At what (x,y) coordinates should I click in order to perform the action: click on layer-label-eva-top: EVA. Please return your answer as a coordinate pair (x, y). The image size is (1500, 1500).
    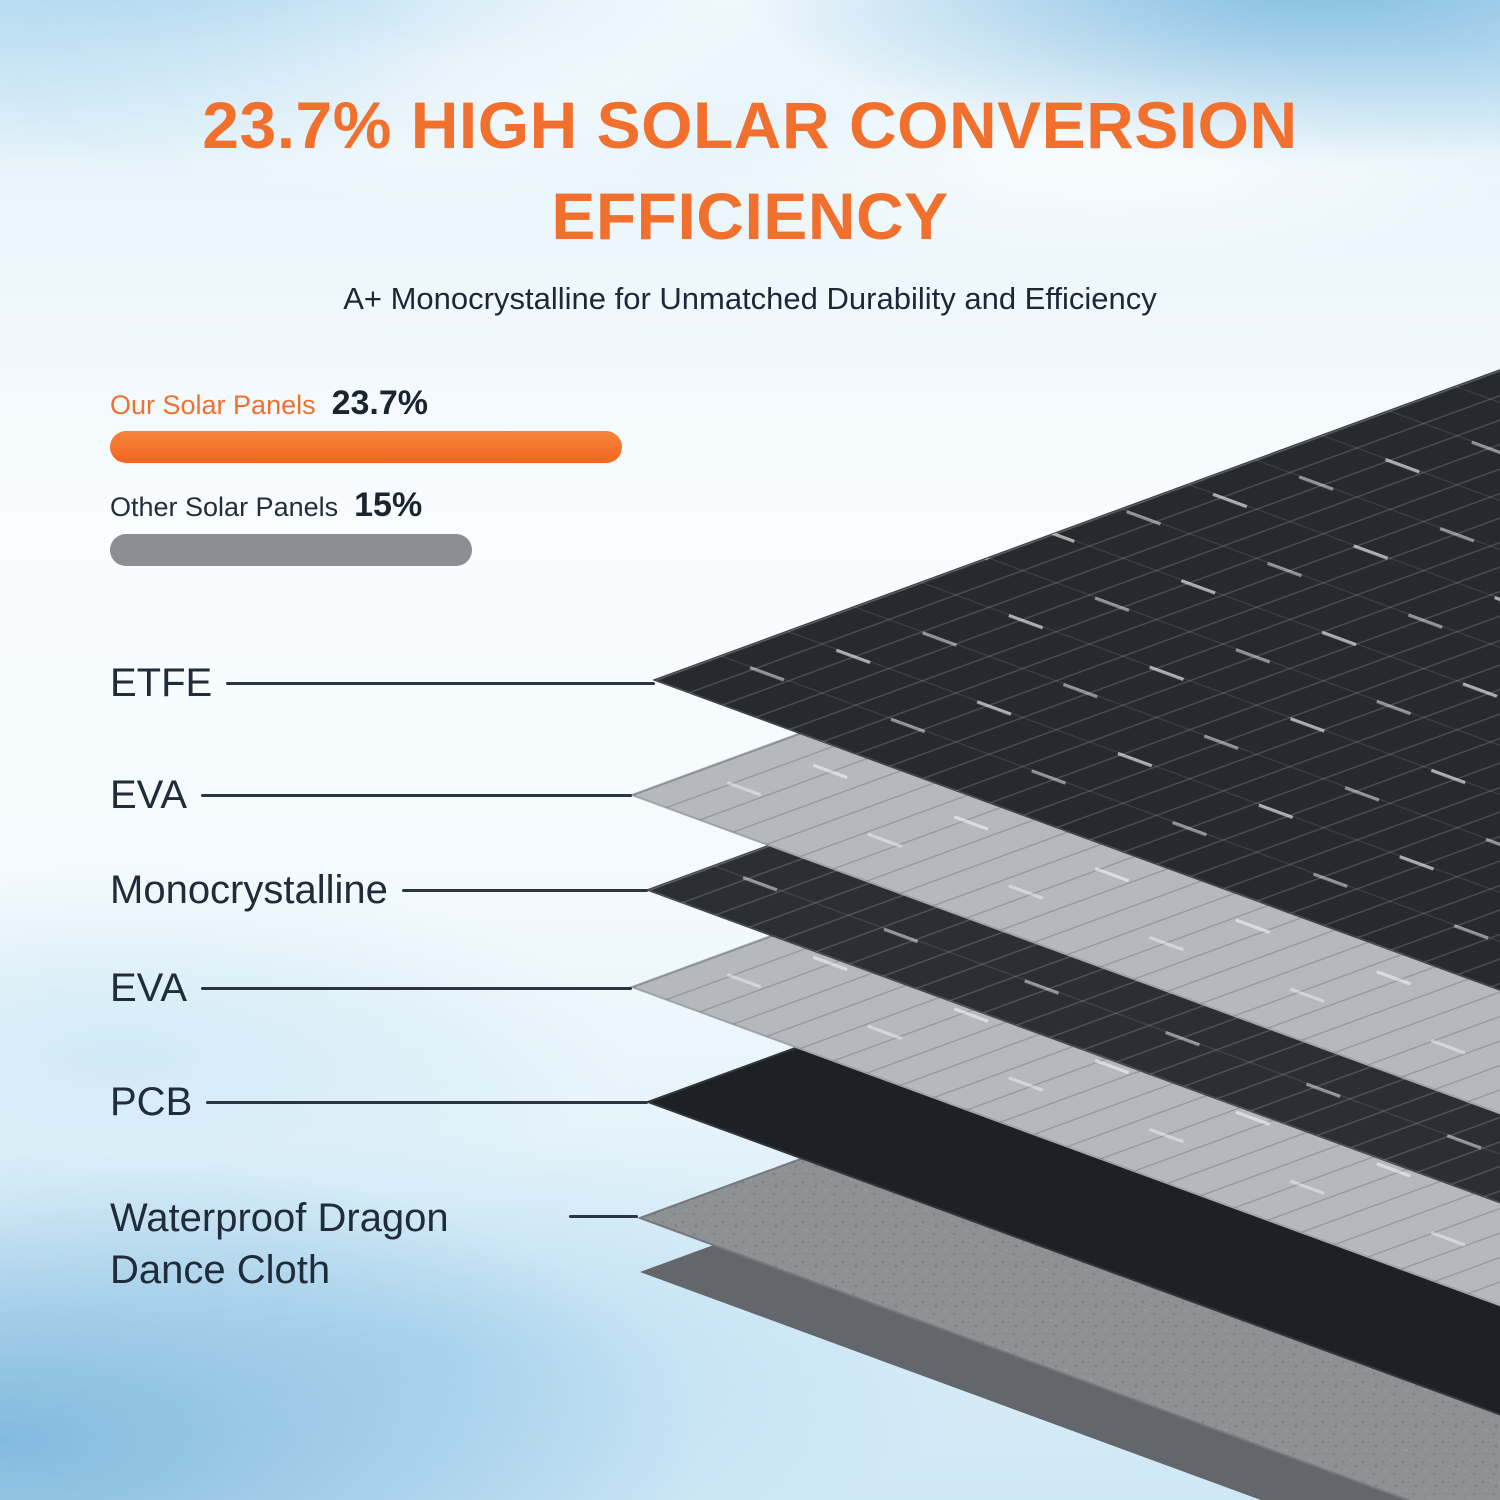
    Looking at the image, I should click on (371, 795).